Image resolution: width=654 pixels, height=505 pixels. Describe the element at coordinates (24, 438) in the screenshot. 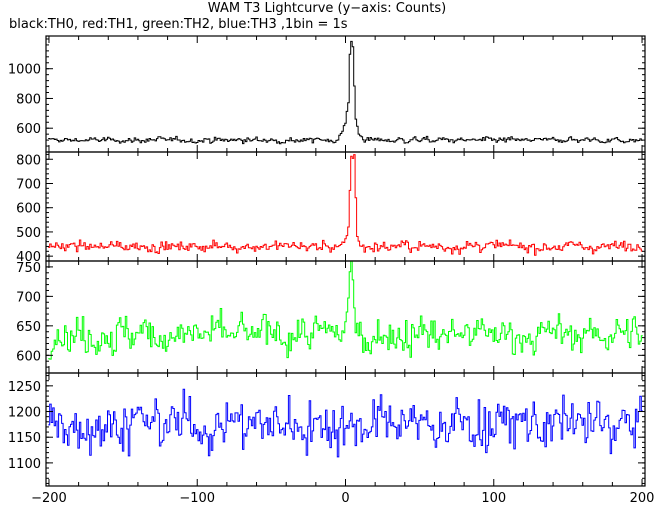

I see `y-tick-label: 1150` at that location.